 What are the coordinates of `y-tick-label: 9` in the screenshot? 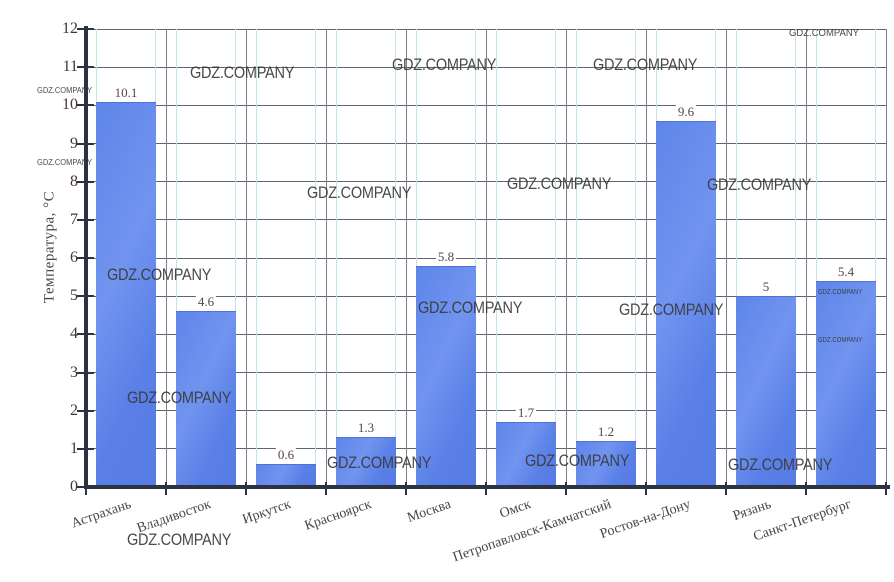 It's located at (74, 143).